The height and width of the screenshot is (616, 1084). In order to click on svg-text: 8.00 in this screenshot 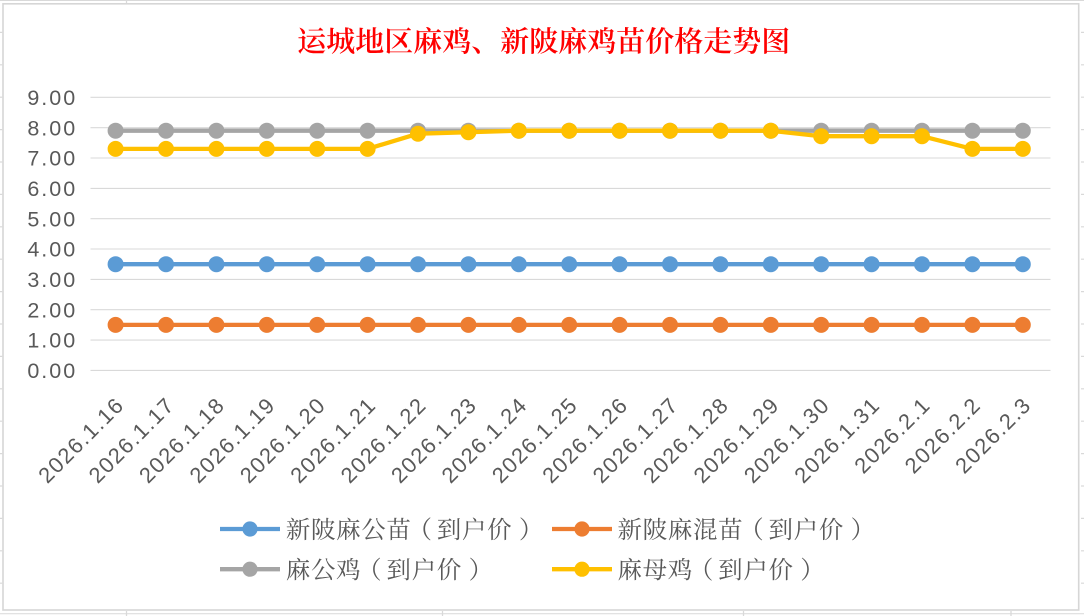, I will do `click(52, 128)`.